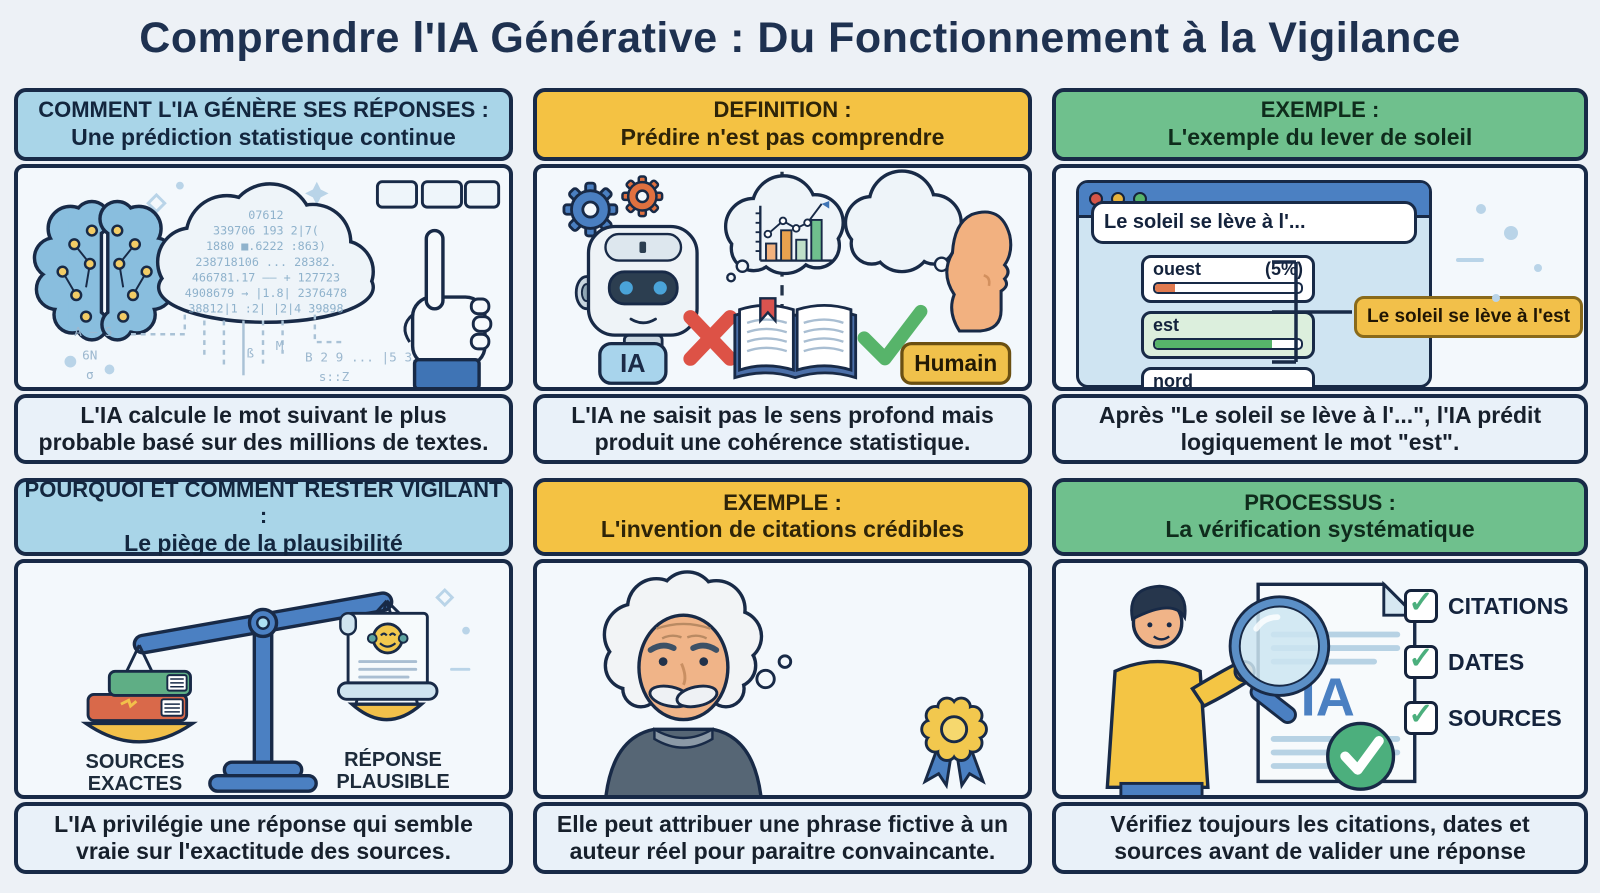 The height and width of the screenshot is (893, 1600). What do you see at coordinates (263, 542) in the screenshot?
I see `header-line2: Le piège de la plausibilité` at bounding box center [263, 542].